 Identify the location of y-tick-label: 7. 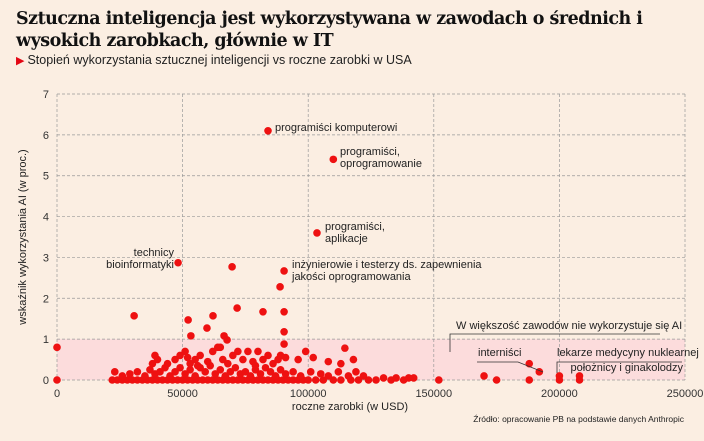
(46, 95).